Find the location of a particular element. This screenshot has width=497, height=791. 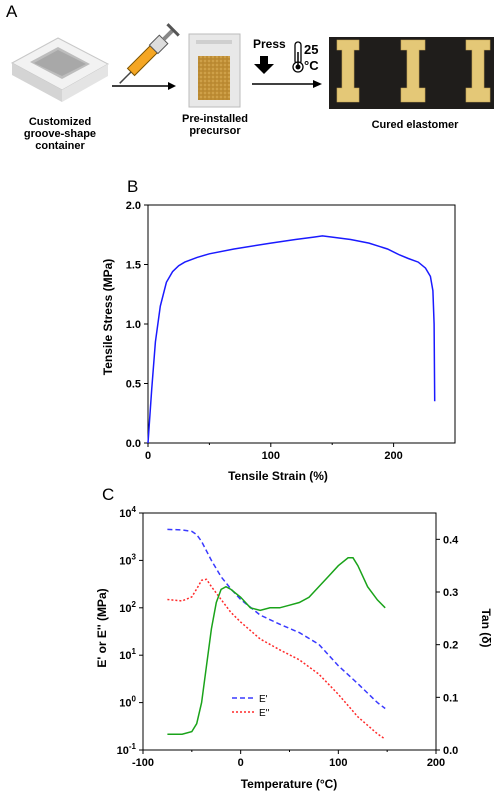

caption-precursor: Pre-installed precursor is located at coordinates (215, 125).